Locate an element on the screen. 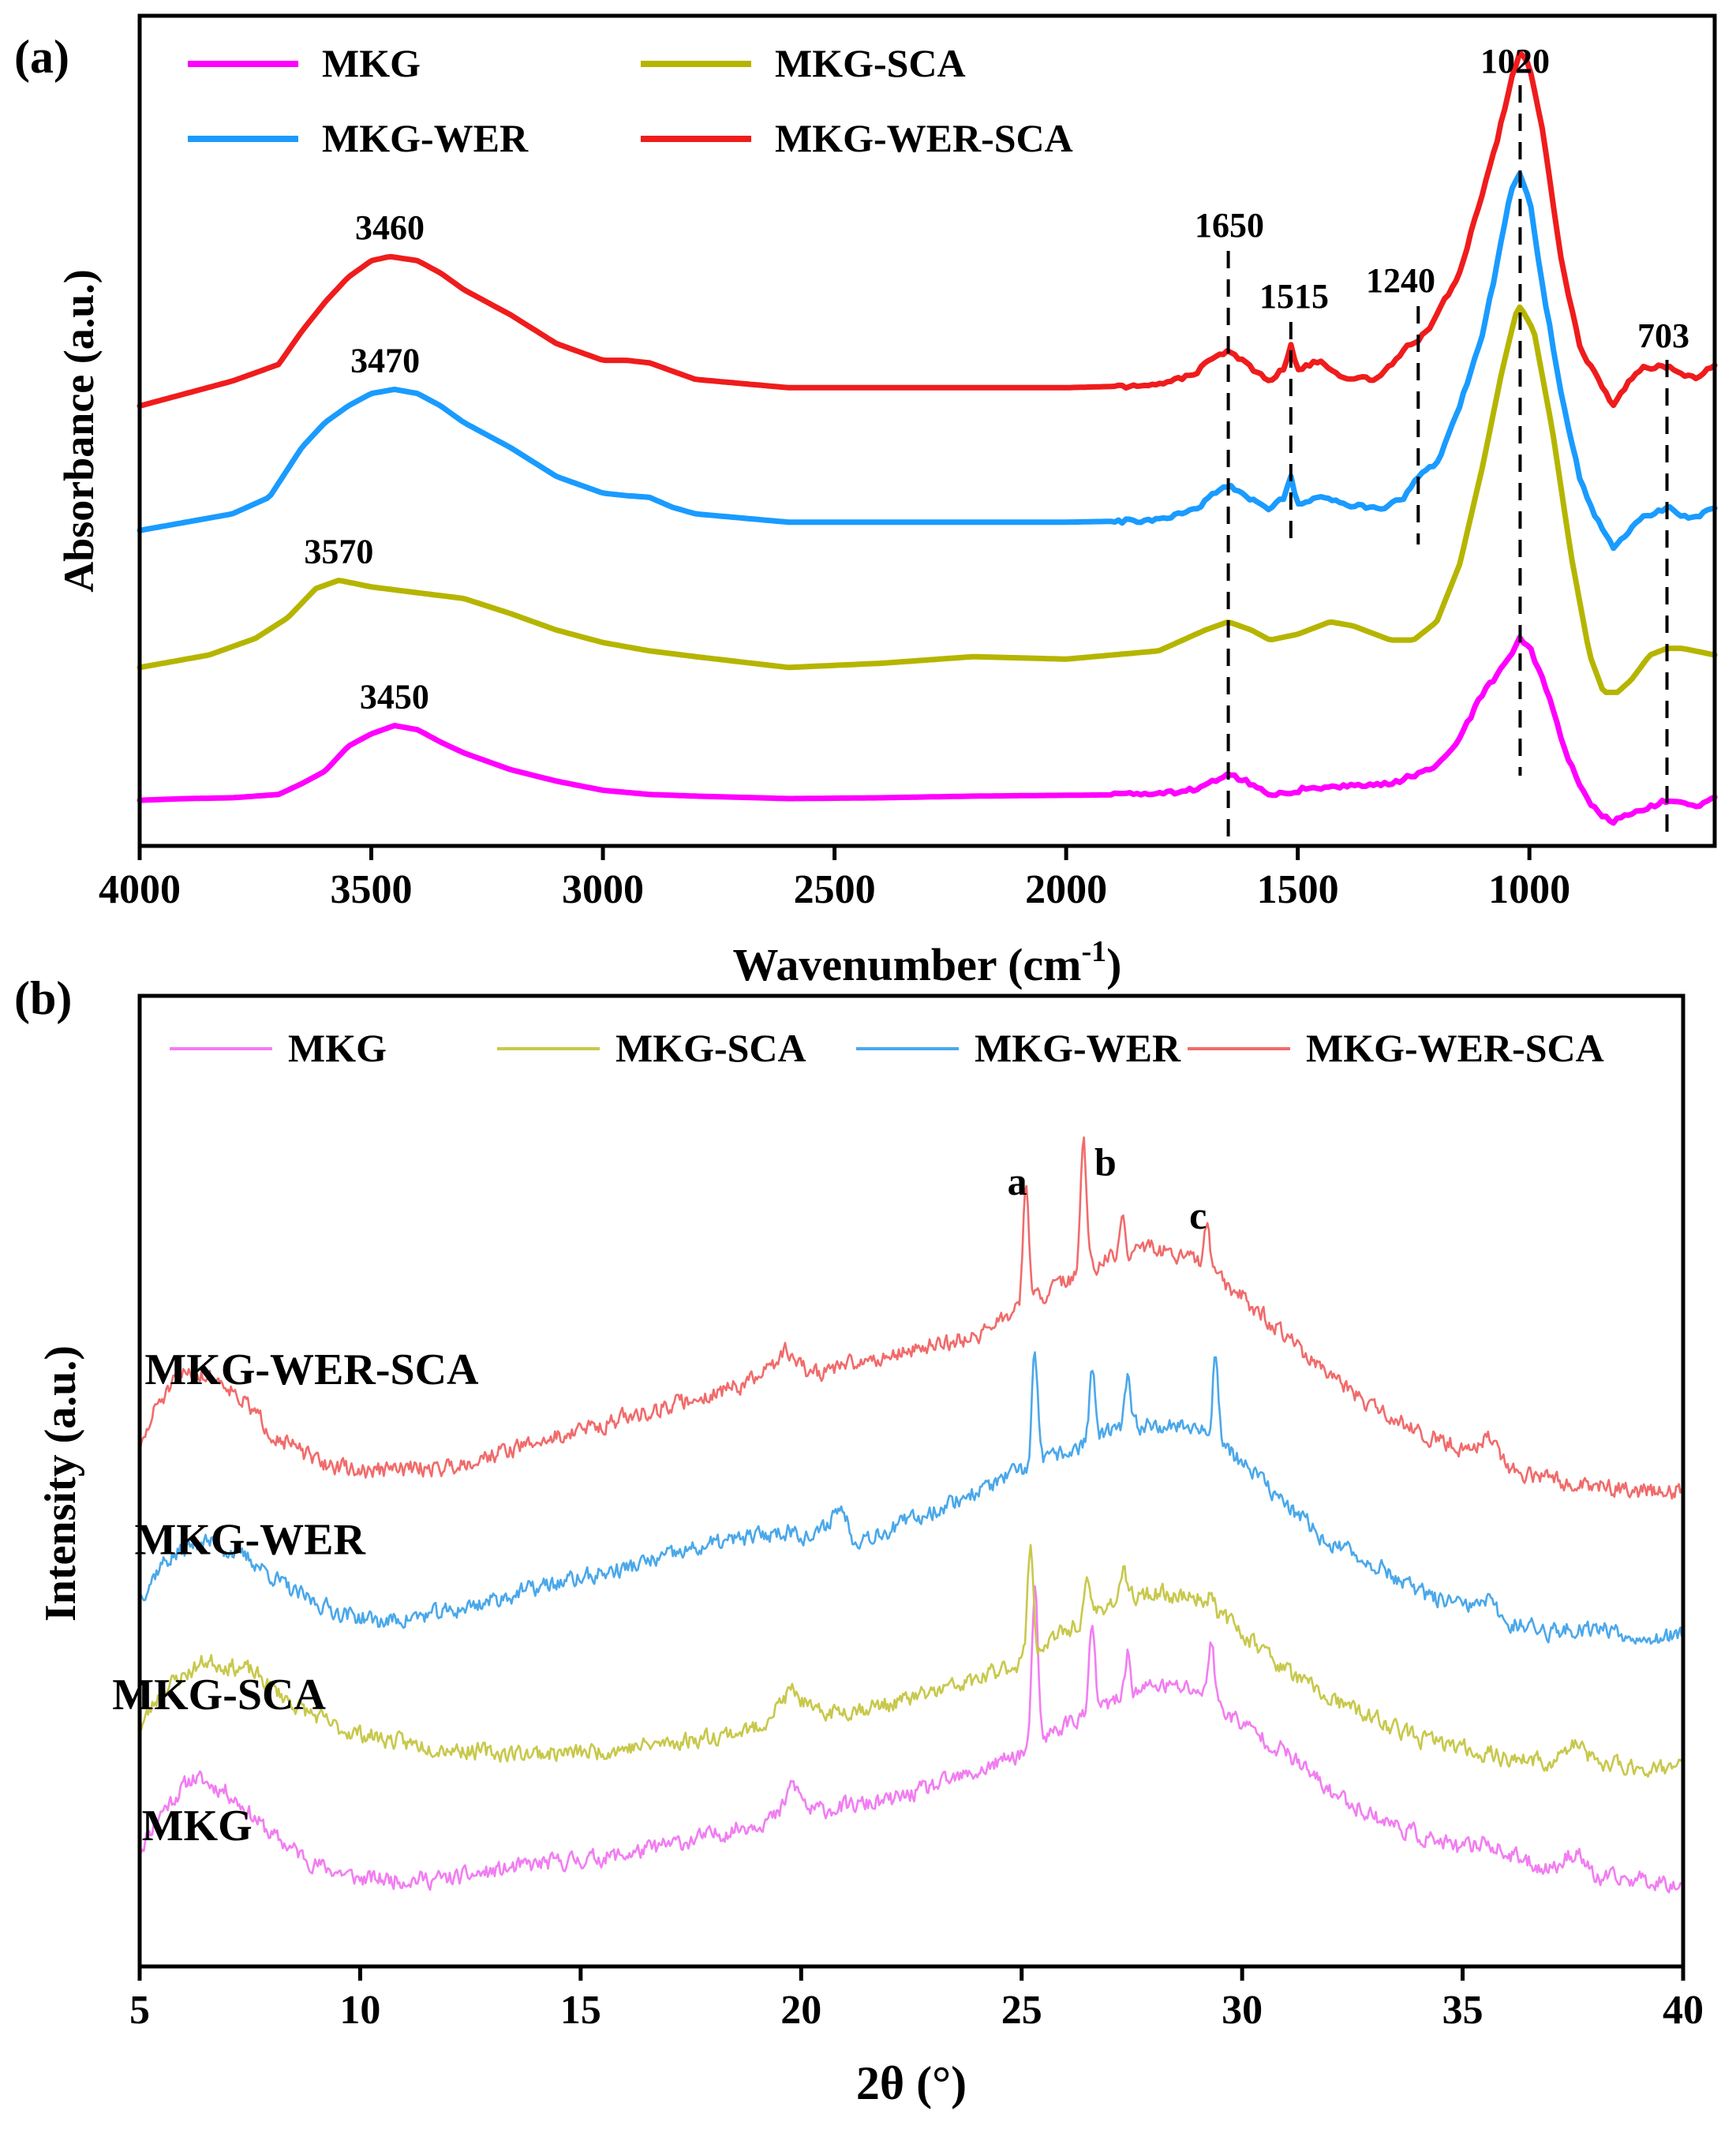  x-tick-label-1000: 1000 is located at coordinates (1529, 889).